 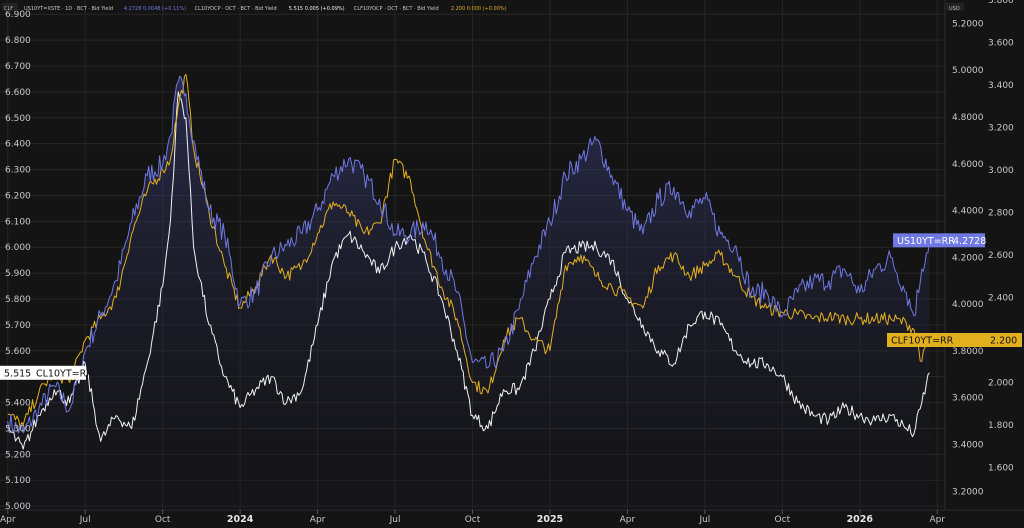 I want to click on clf10y-tick-label: 1.800, so click(x=1001, y=426).